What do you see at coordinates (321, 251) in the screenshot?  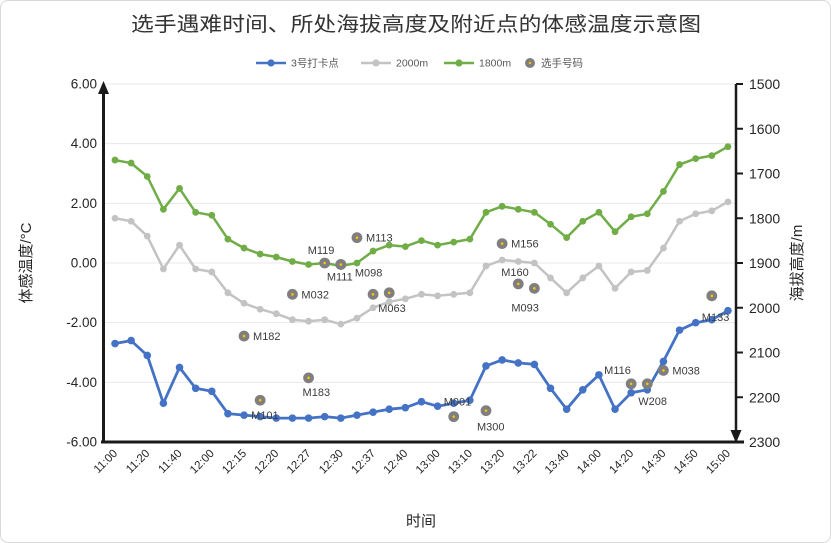 I see `runner-label: M119` at bounding box center [321, 251].